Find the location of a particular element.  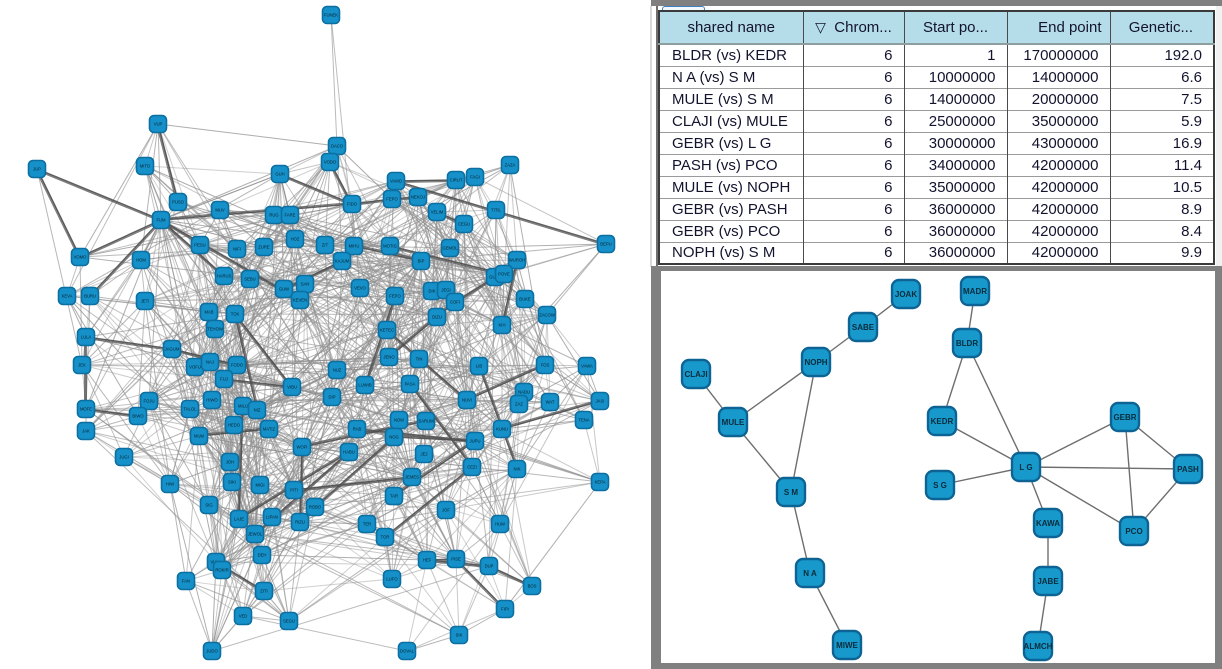

svg-text: SABE is located at coordinates (863, 327).